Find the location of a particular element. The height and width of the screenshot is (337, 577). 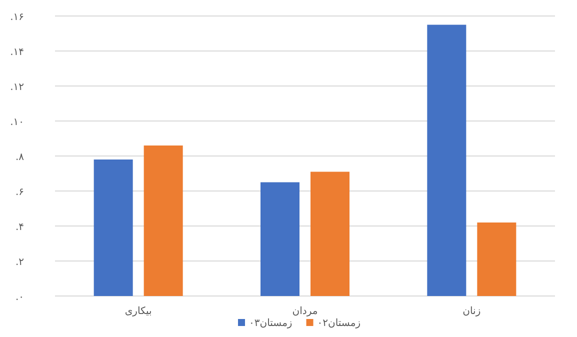

y-tick-label: ۱۰. is located at coordinates (17, 122).